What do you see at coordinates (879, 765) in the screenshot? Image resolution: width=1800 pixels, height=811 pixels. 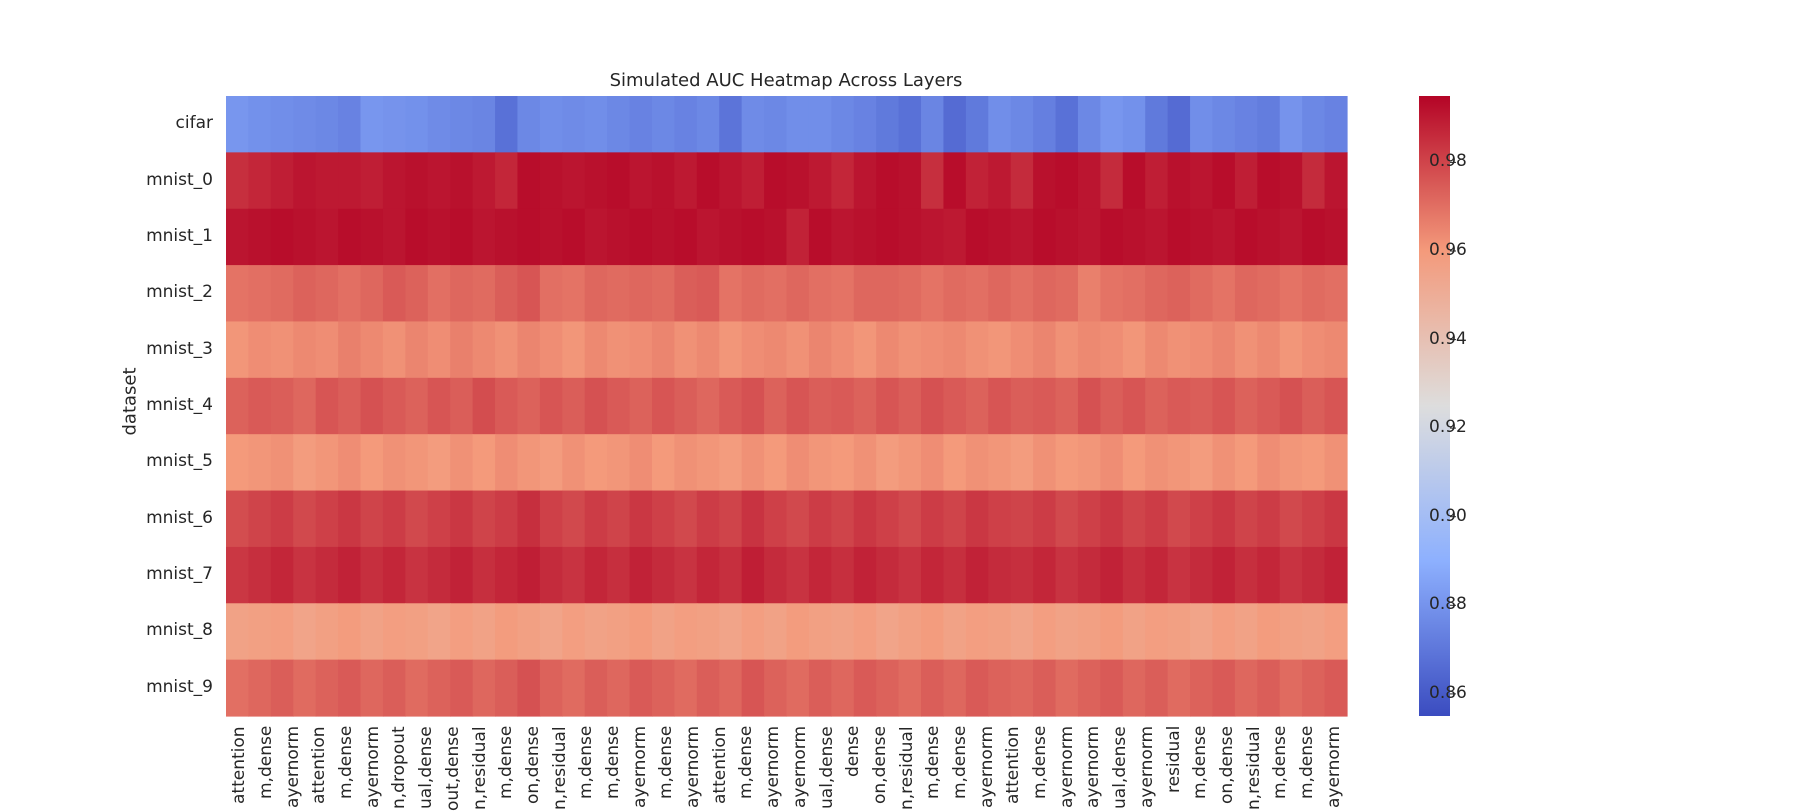 I see `column-label: on,dense` at bounding box center [879, 765].